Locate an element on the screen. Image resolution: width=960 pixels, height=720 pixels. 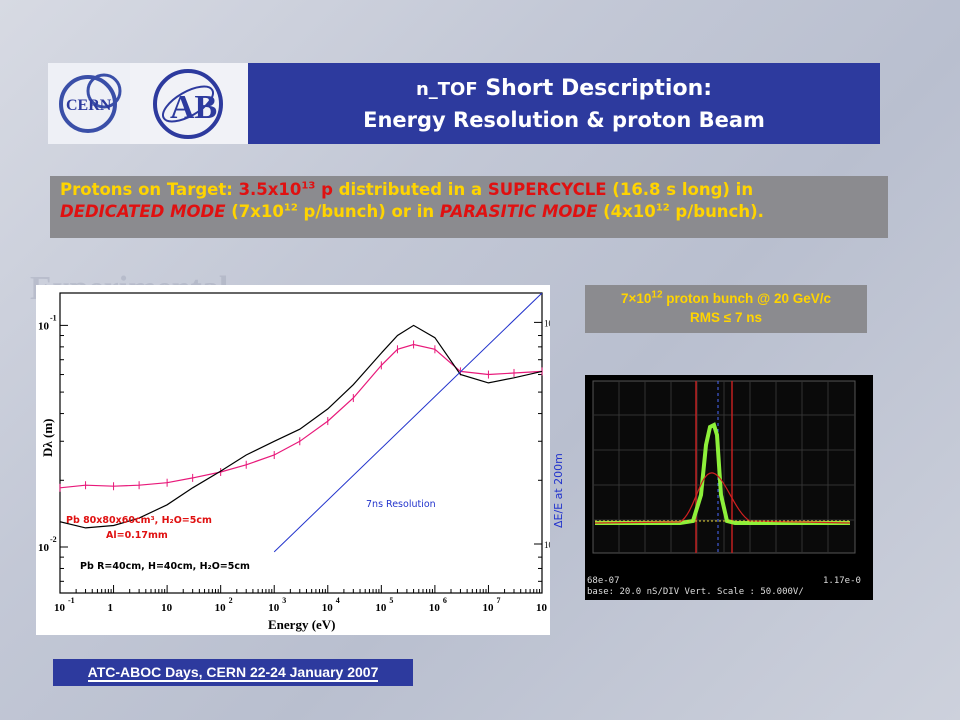
footer-banner: ATC-ABOC Days, CERN 22-24 January 2007 is located at coordinates (233, 672).